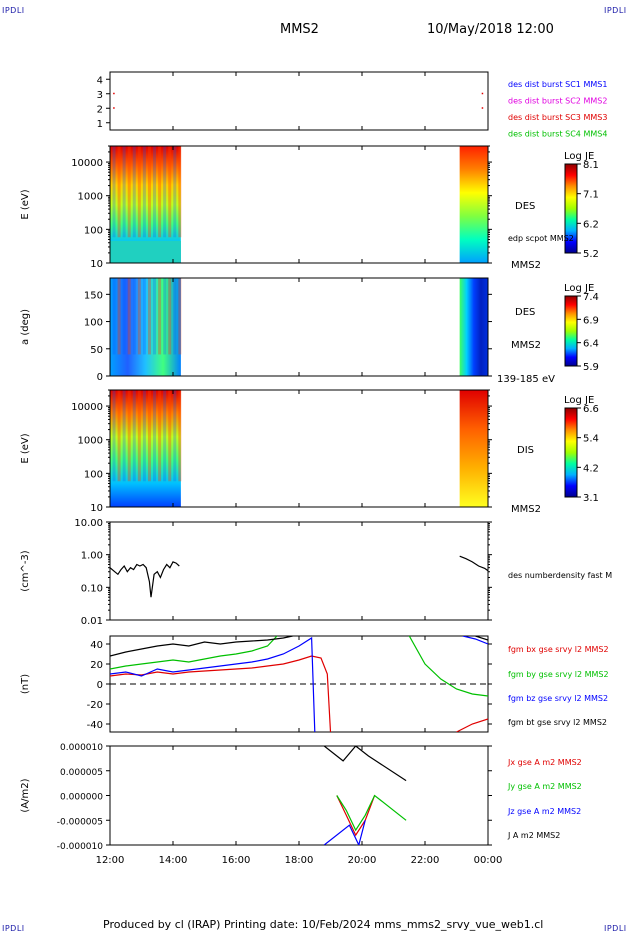  I want to click on colorbar-tick-label: 5.2, so click(591, 254).